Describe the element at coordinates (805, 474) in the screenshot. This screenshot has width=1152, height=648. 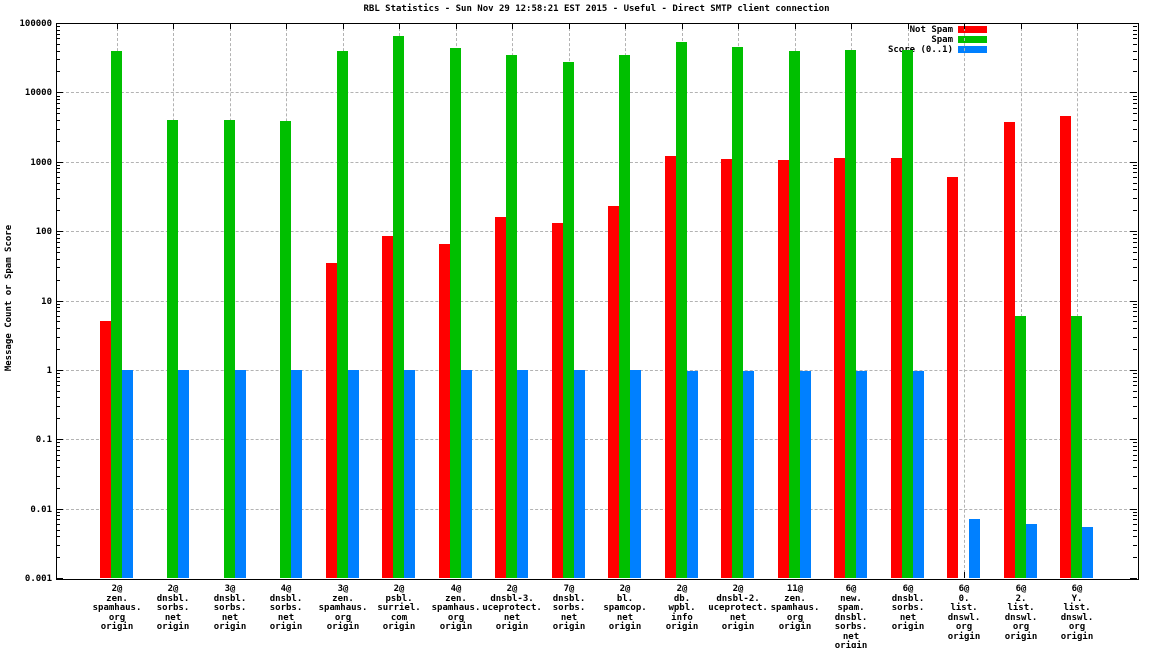
I see `bar-score-0-1--12` at that location.